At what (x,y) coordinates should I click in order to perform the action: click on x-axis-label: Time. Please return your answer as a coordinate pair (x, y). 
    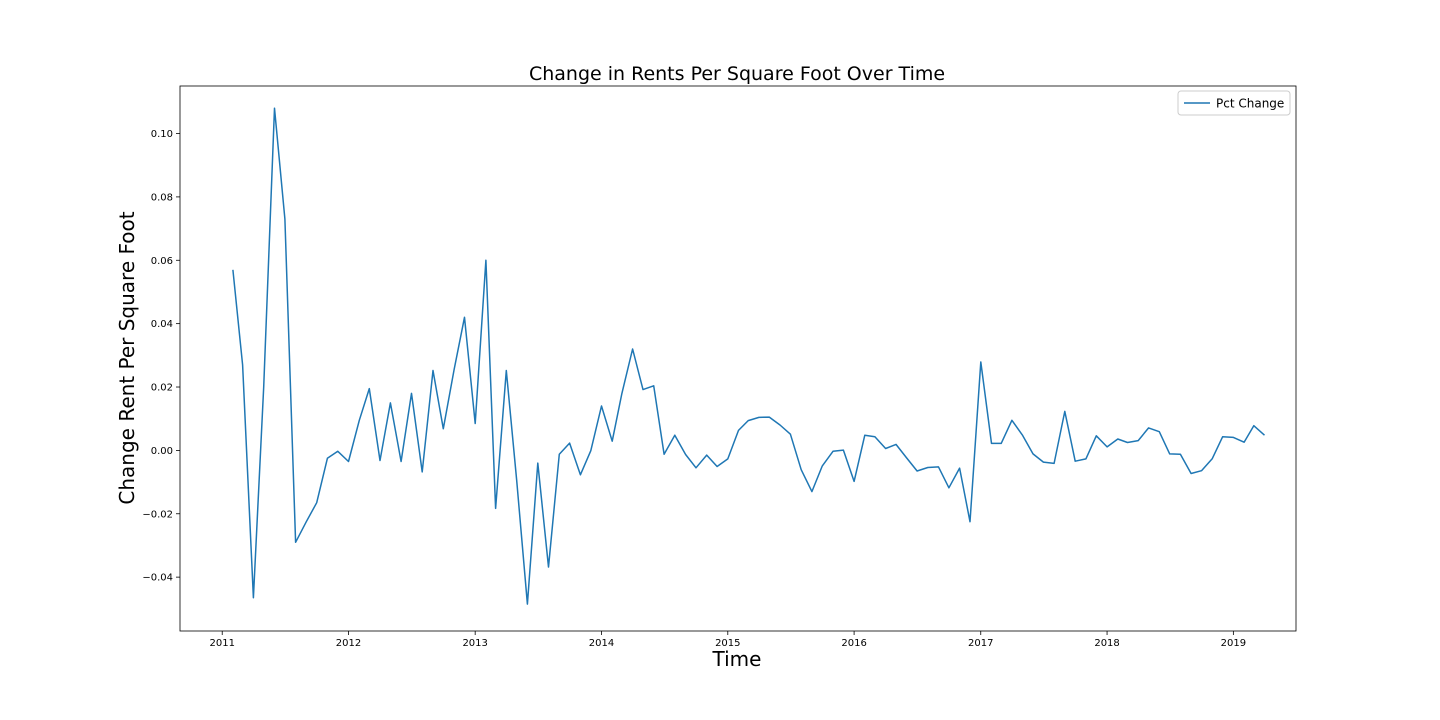
    Looking at the image, I should click on (737, 659).